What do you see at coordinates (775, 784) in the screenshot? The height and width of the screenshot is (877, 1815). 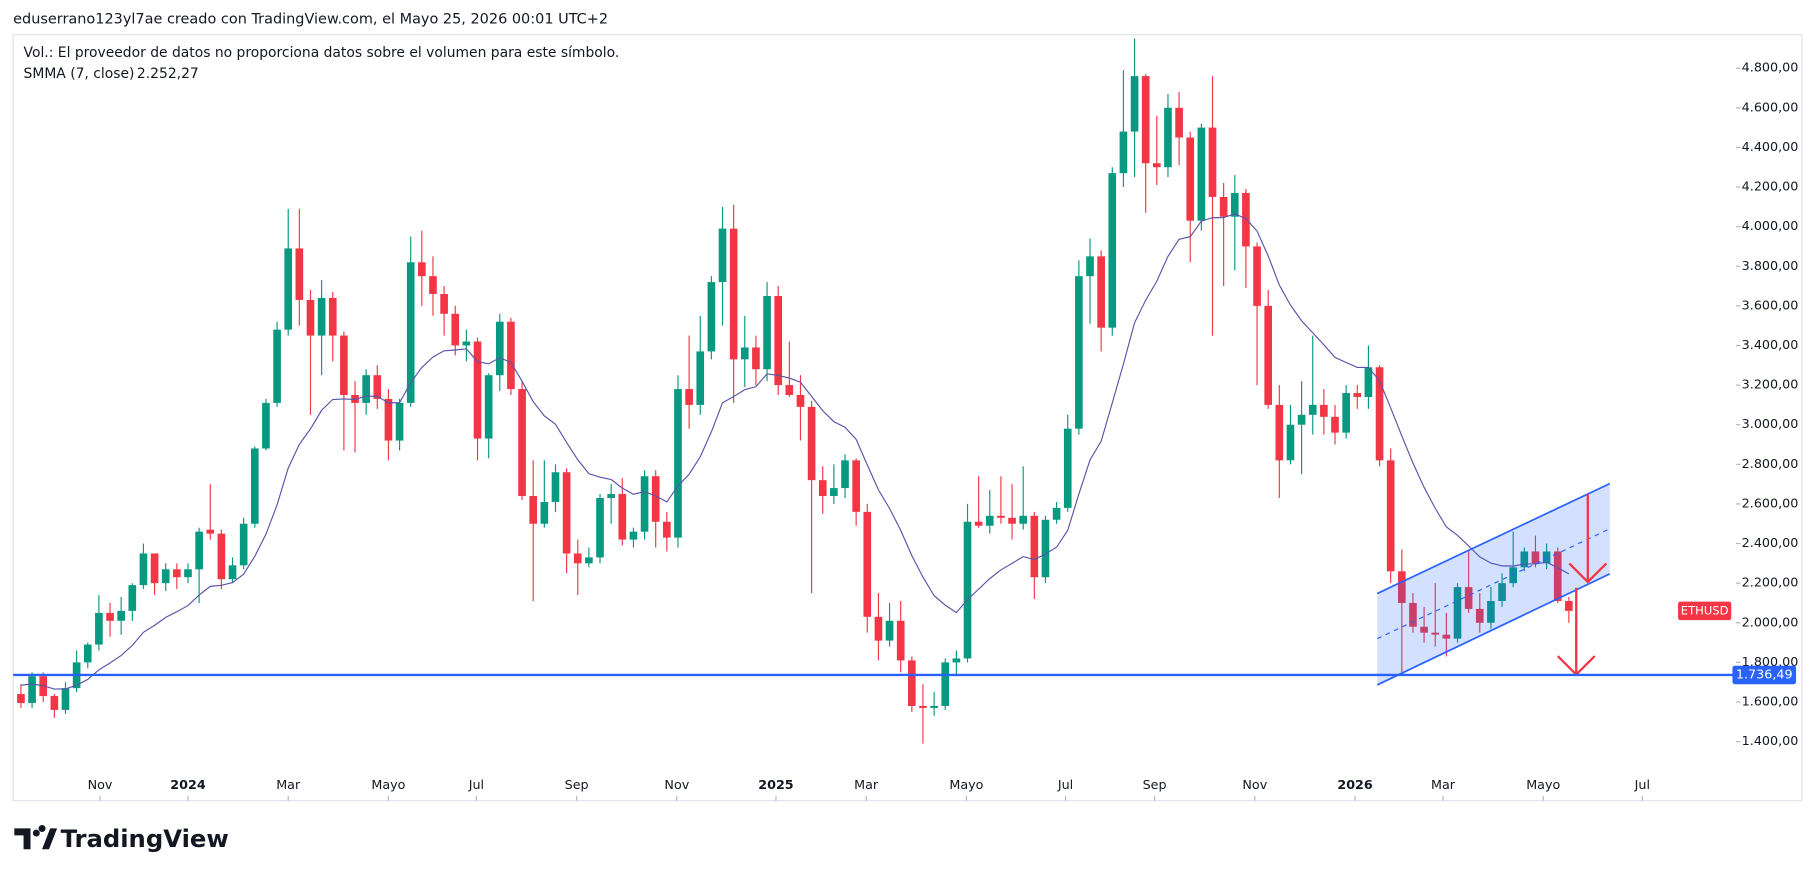 I see `x-tick-label: 2025` at bounding box center [775, 784].